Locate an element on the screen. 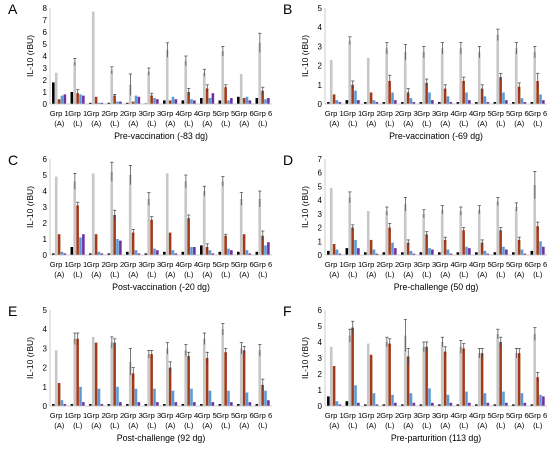  y-tick-label: 2 is located at coordinates (45, 368).